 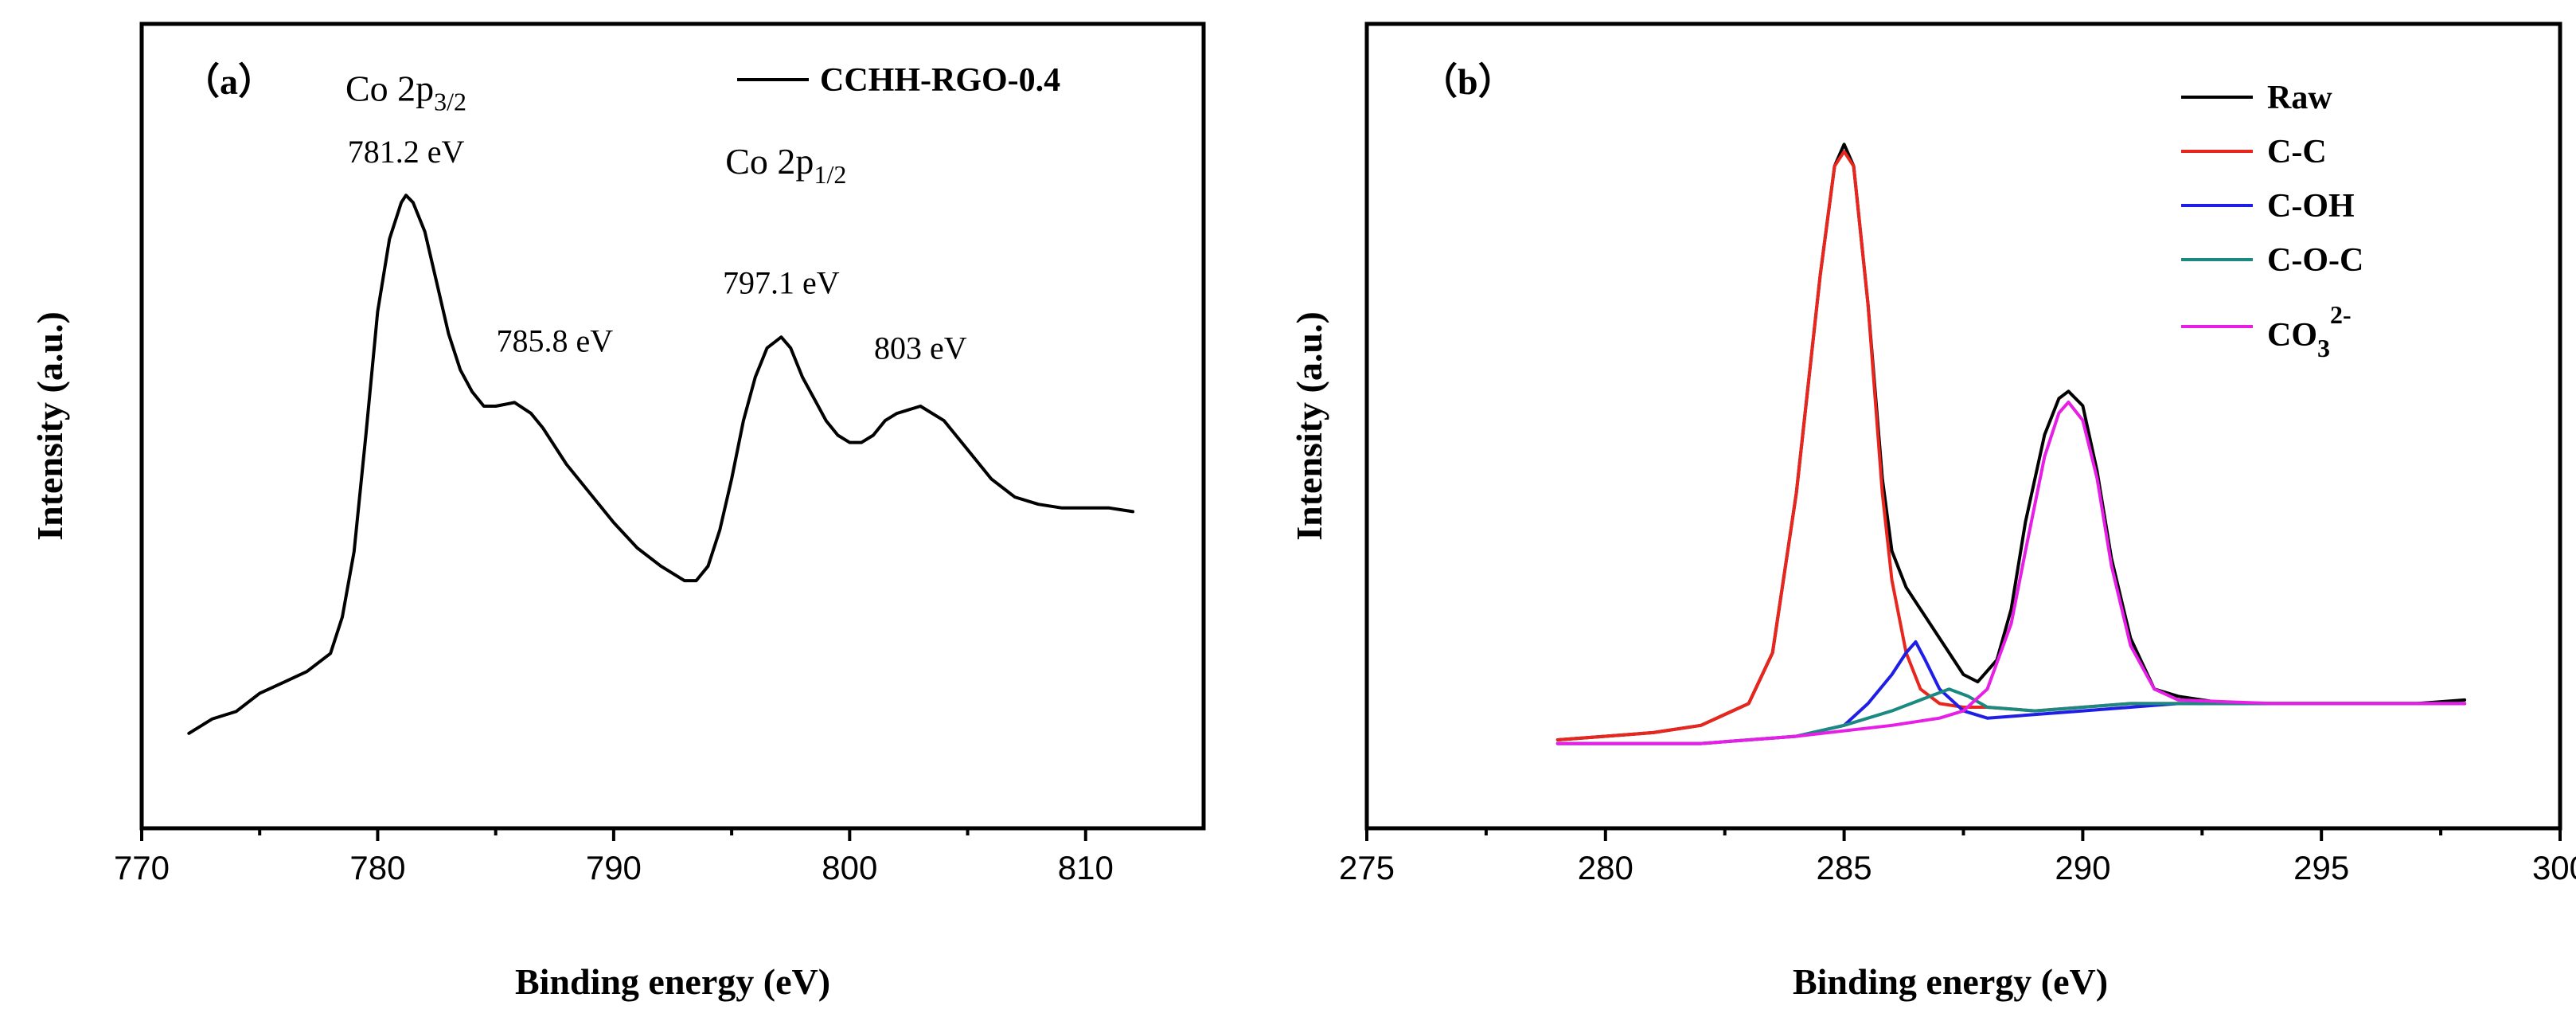 What do you see at coordinates (2011, 716) in the screenshot?
I see `series-c-o-c-line` at bounding box center [2011, 716].